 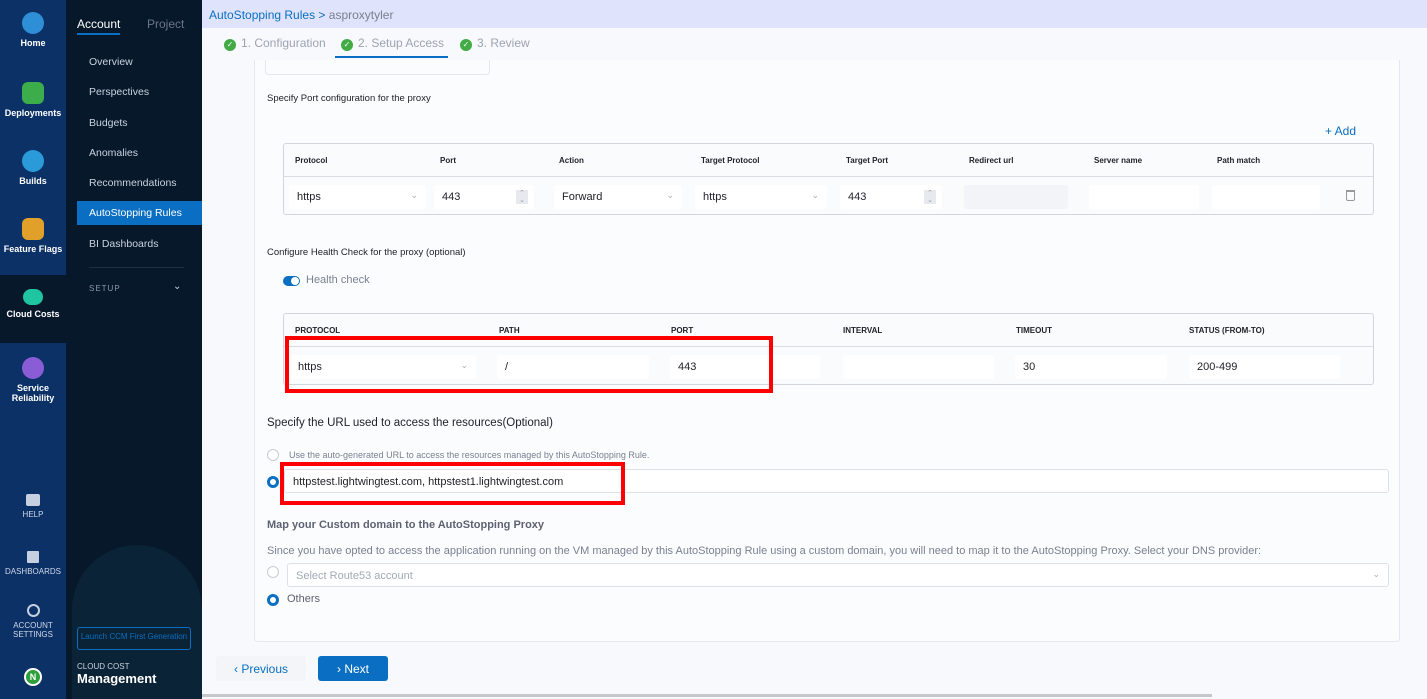 What do you see at coordinates (1144, 197) in the screenshot?
I see `server-name-input` at bounding box center [1144, 197].